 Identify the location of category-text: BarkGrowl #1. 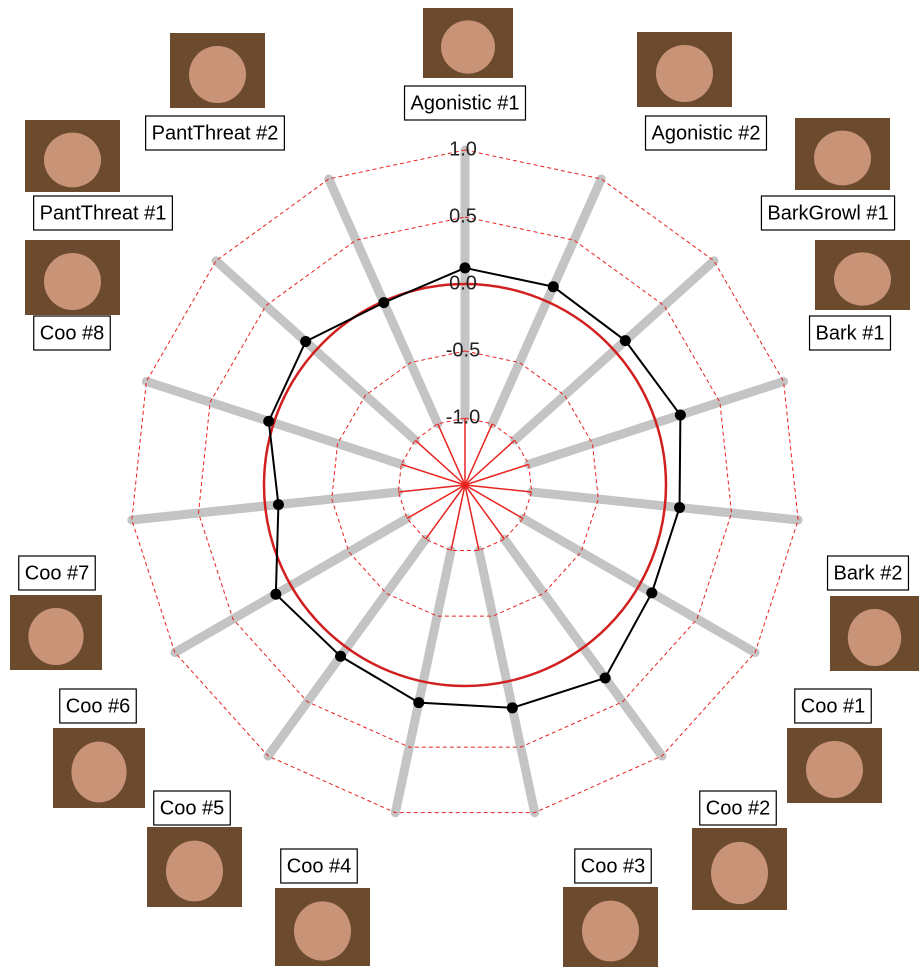
(827, 213).